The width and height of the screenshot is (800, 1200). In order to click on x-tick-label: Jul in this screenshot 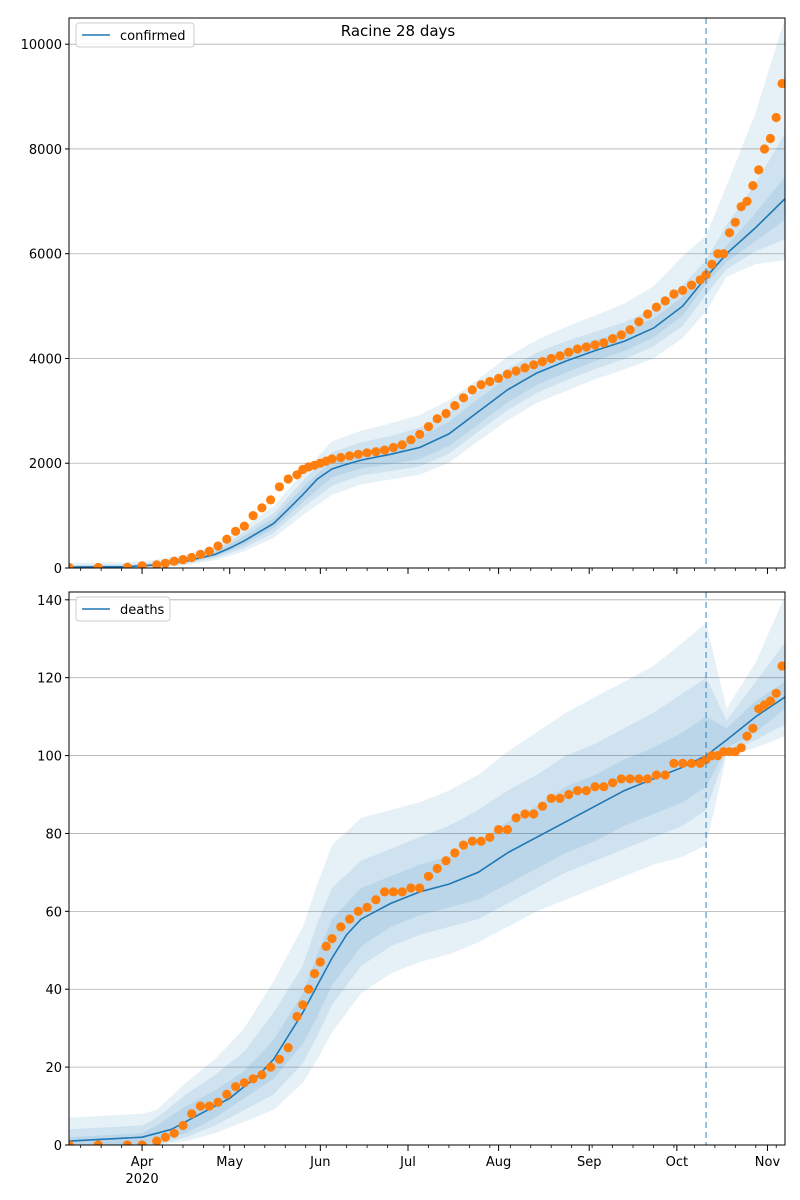, I will do `click(407, 1162)`.